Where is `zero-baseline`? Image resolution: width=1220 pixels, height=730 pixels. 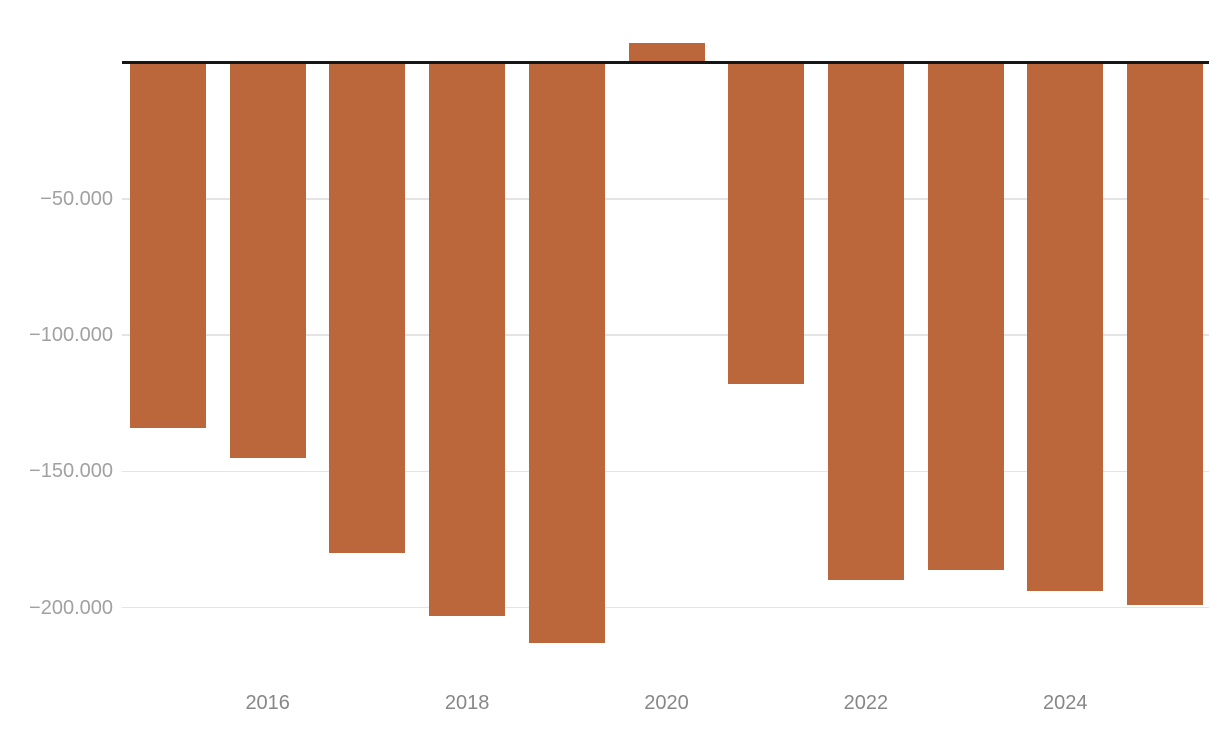
zero-baseline is located at coordinates (665, 62).